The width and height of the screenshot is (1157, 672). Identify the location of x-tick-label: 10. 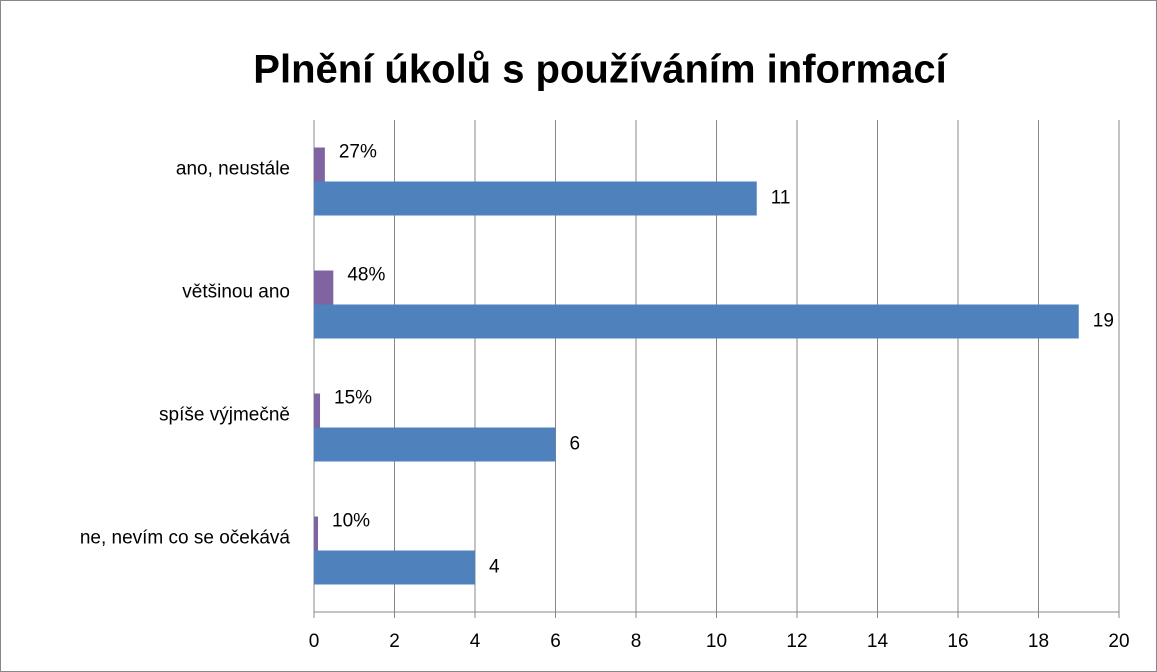
(716, 641).